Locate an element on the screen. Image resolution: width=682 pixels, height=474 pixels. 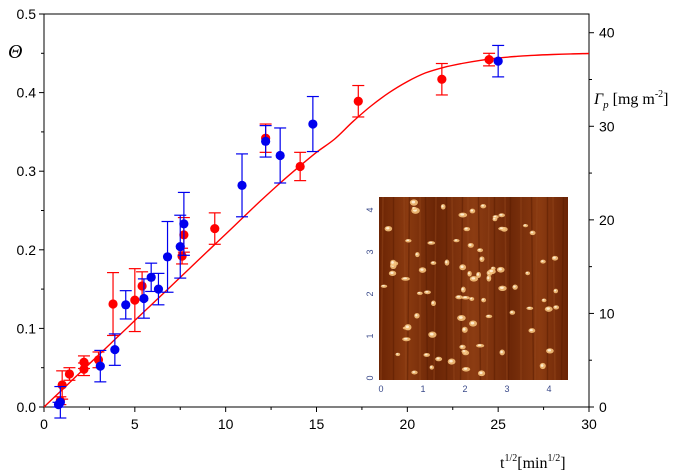
y2-tick-label: 0 is located at coordinates (603, 407).